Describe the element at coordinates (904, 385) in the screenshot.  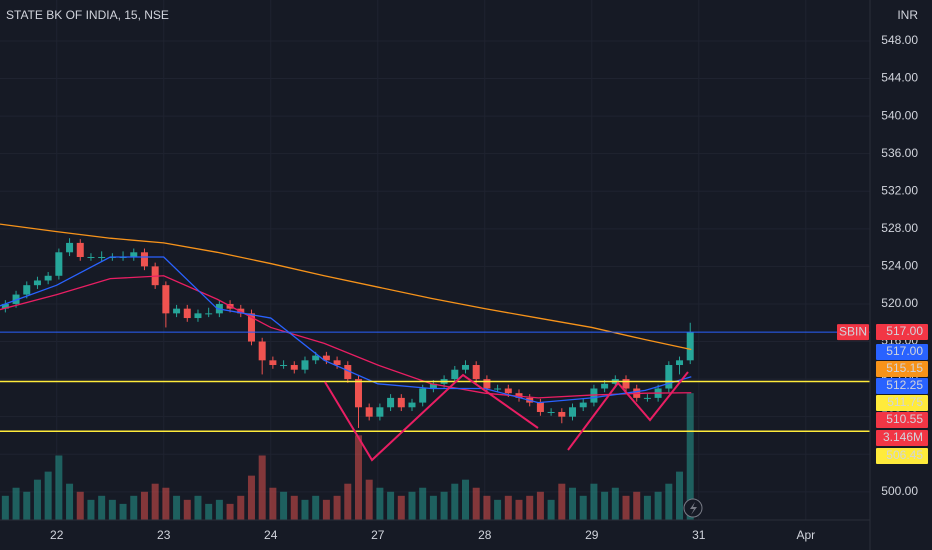
I see `price-badge-text: 512.25` at that location.